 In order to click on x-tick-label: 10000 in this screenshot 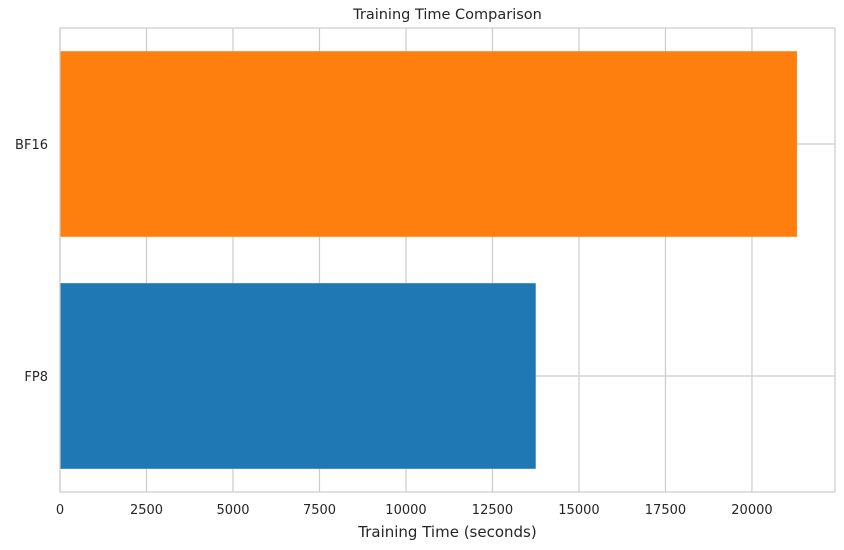, I will do `click(405, 510)`.